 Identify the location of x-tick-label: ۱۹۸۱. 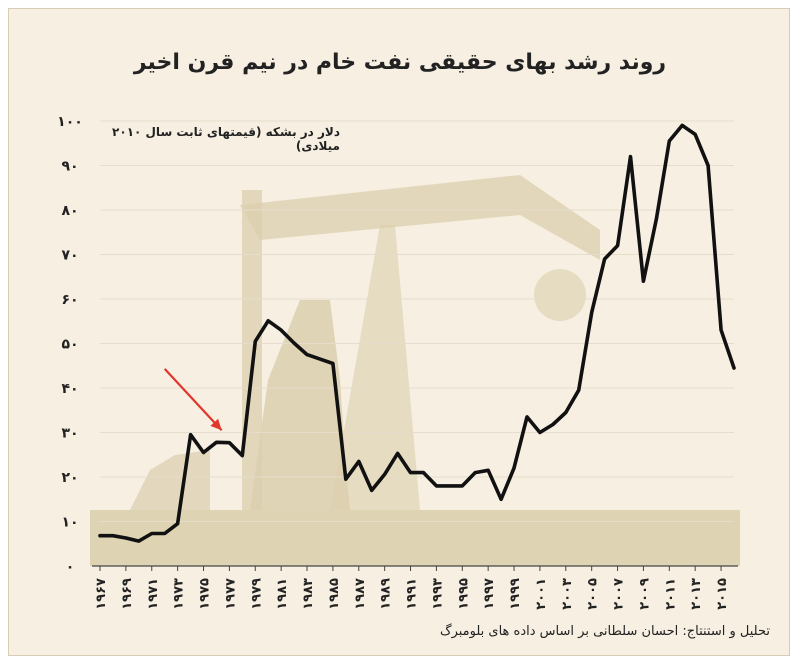
(282, 594).